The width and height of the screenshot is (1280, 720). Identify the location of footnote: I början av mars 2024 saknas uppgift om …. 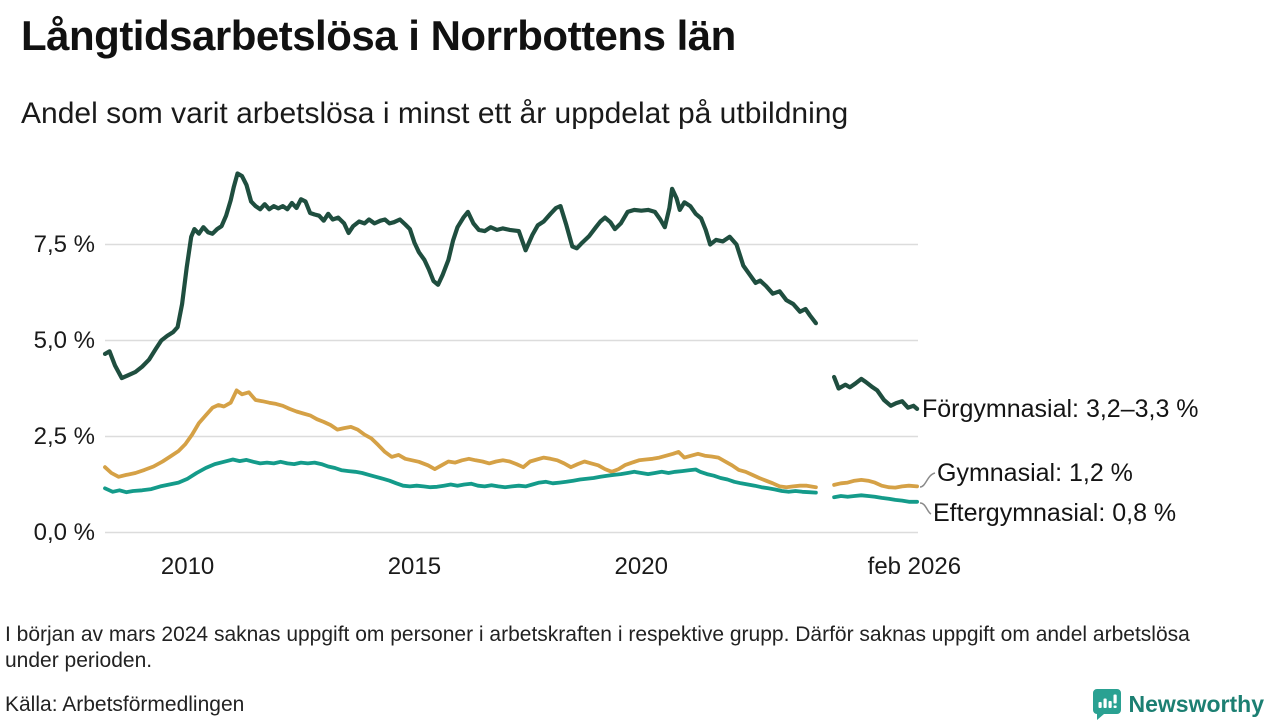
(597, 647).